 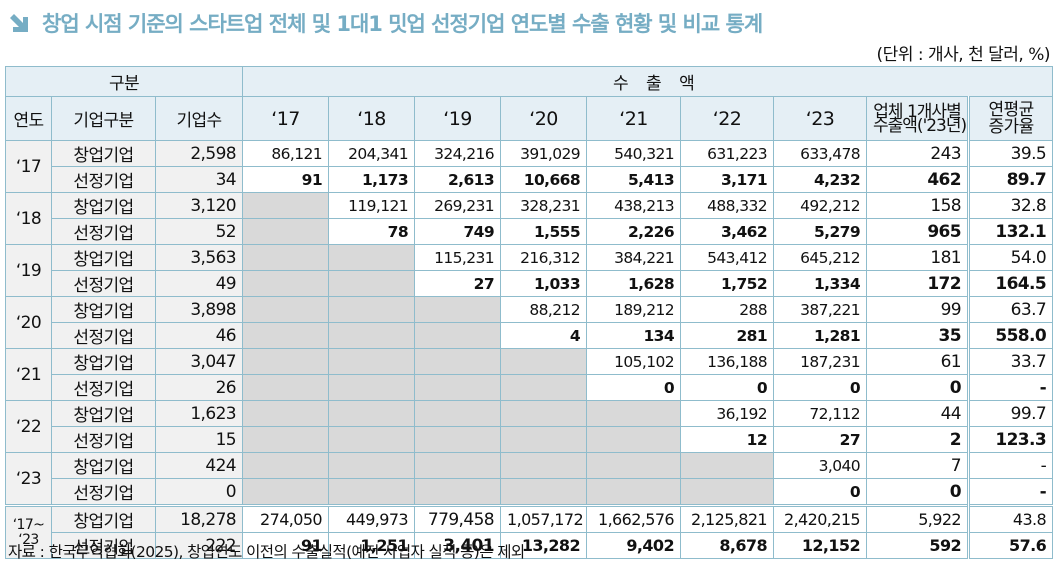 I want to click on per-company-cell: 158, so click(x=918, y=205).